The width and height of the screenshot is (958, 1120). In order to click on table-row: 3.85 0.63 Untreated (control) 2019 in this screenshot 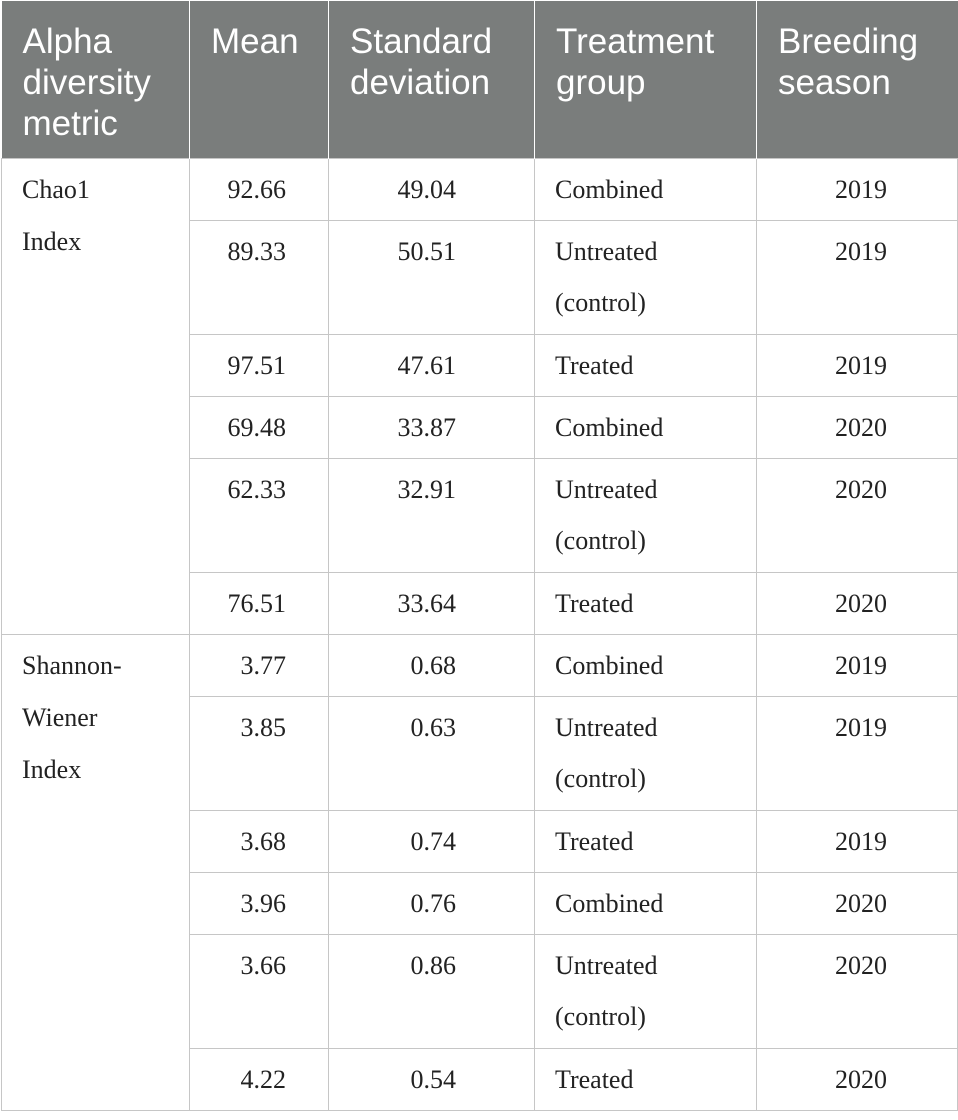, I will do `click(480, 753)`.